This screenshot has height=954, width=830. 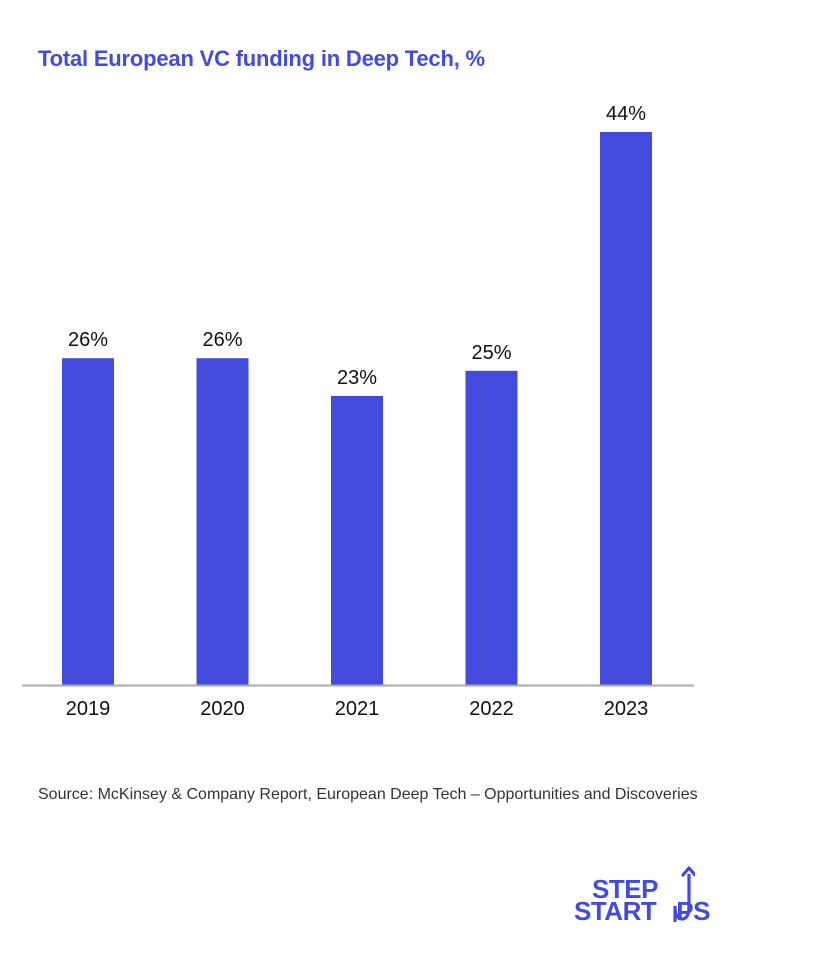 I want to click on x-tick-label-2021: 2021, so click(x=357, y=709).